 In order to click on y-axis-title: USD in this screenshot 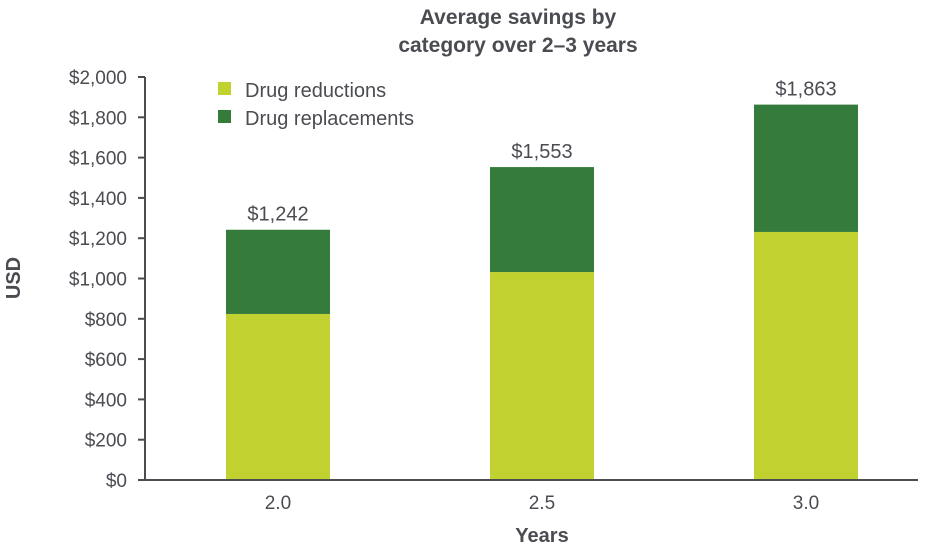, I will do `click(14, 278)`.